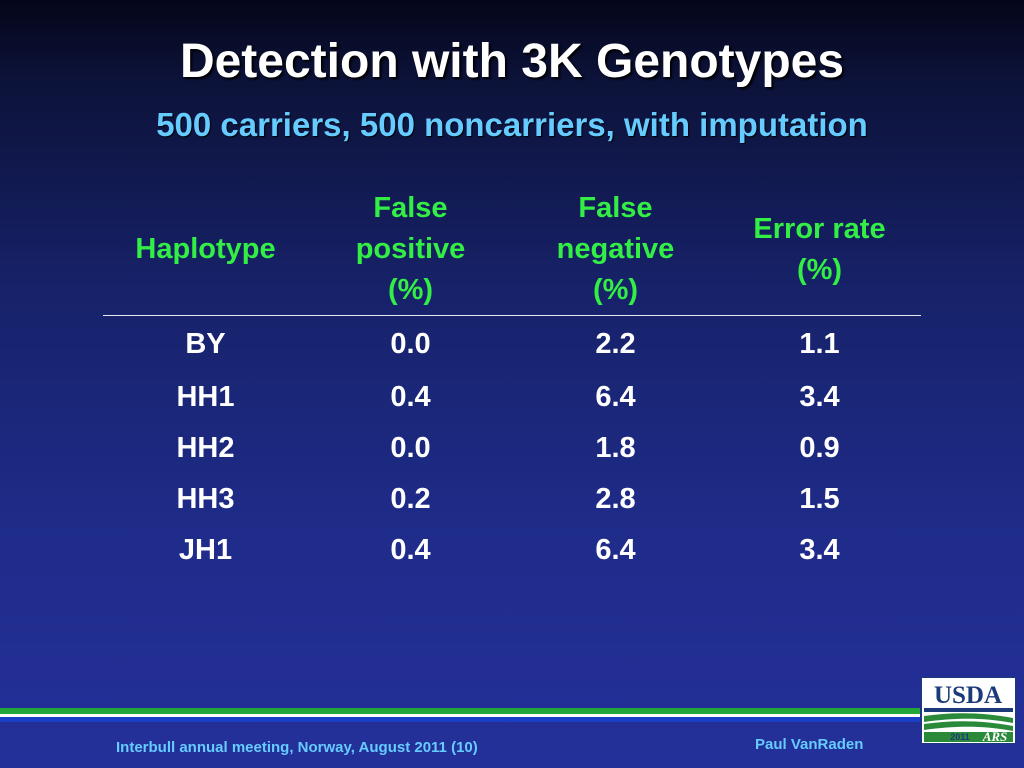  What do you see at coordinates (995, 736) in the screenshot?
I see `ars-mark-icon: ARS` at bounding box center [995, 736].